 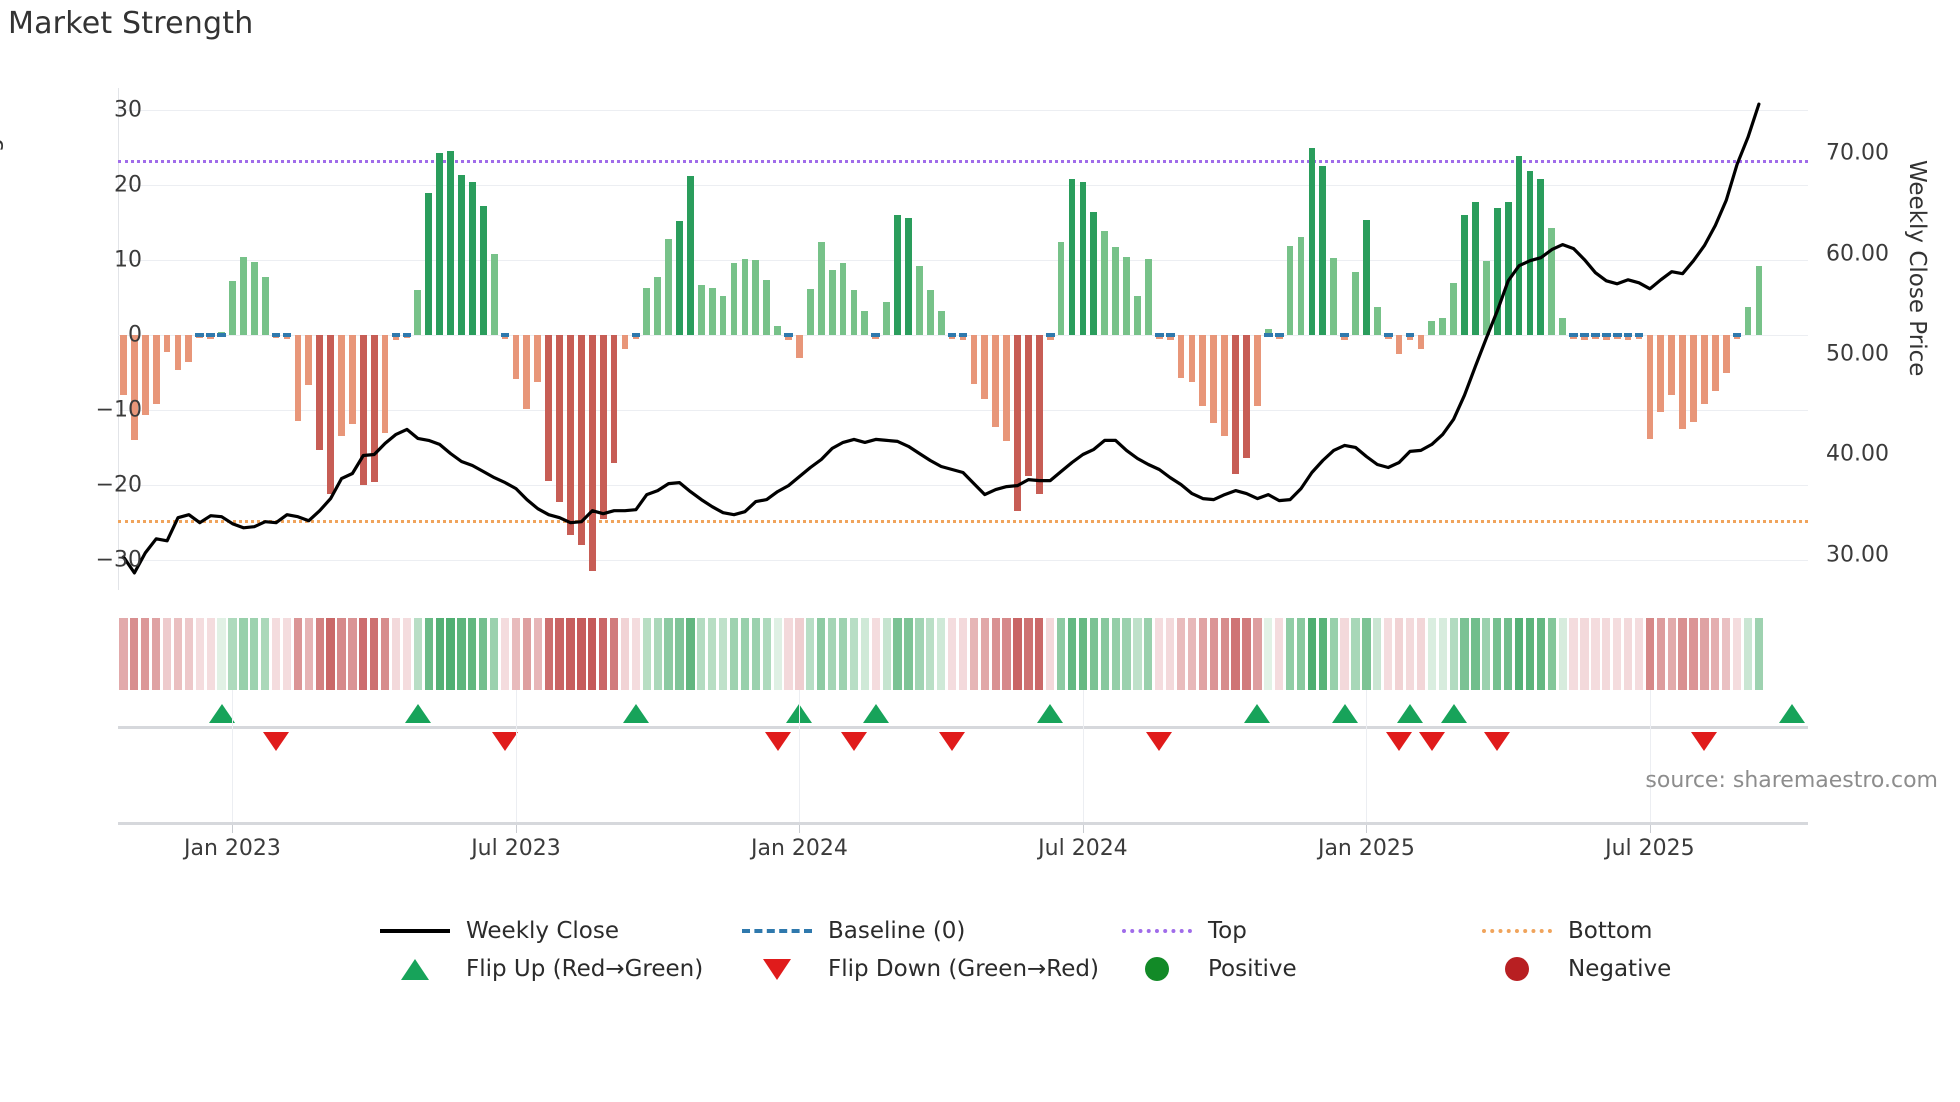 I want to click on legend-swatch-dashed-line-blue, so click(x=777, y=931).